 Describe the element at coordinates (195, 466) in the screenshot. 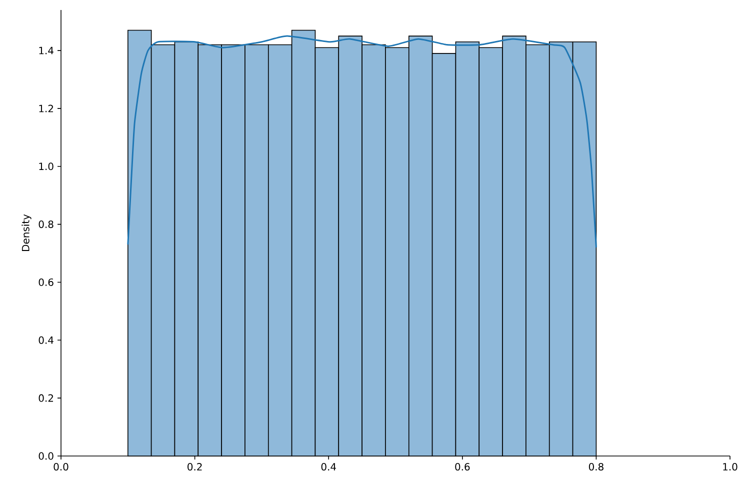

I see `x-tick-label: 0.2` at that location.